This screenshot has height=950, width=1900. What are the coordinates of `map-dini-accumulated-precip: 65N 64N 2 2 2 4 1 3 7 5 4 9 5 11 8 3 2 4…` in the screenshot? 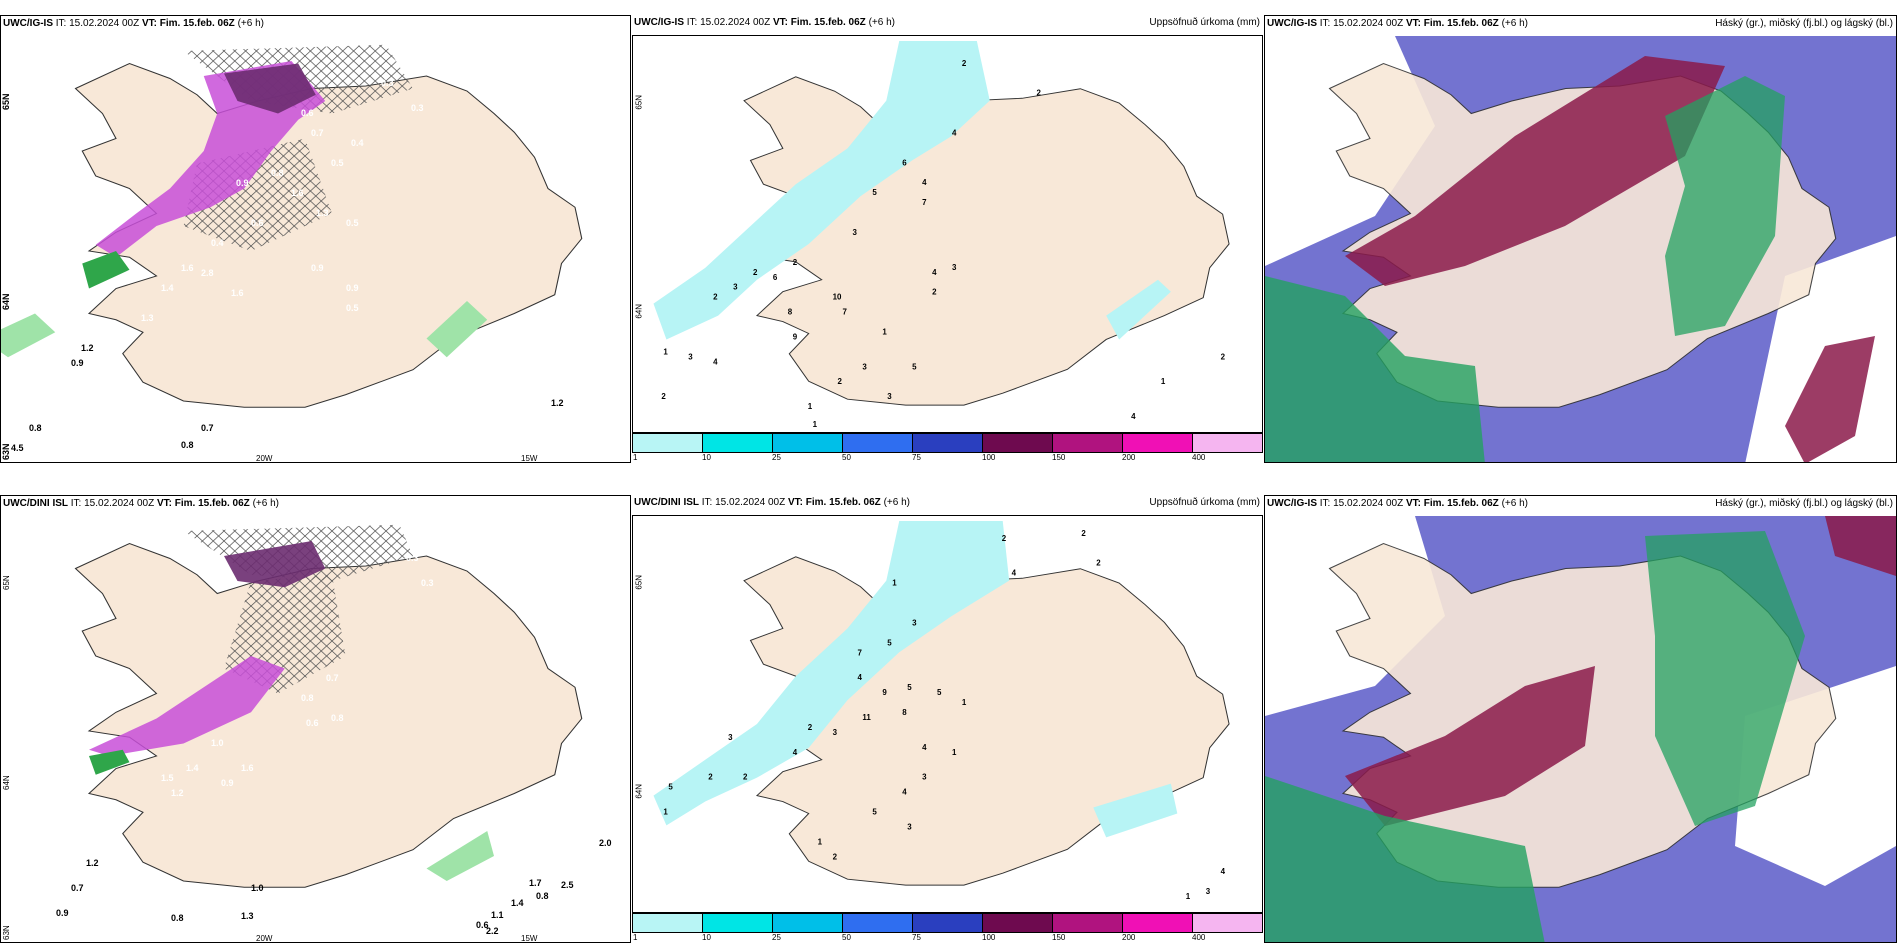 It's located at (947, 714).